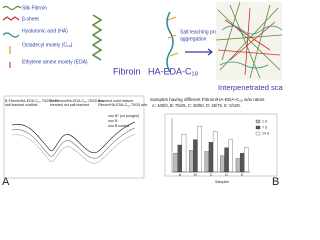  Describe the element at coordinates (69, 105) in the screenshot. I see `caption: blended not salt leached` at that location.